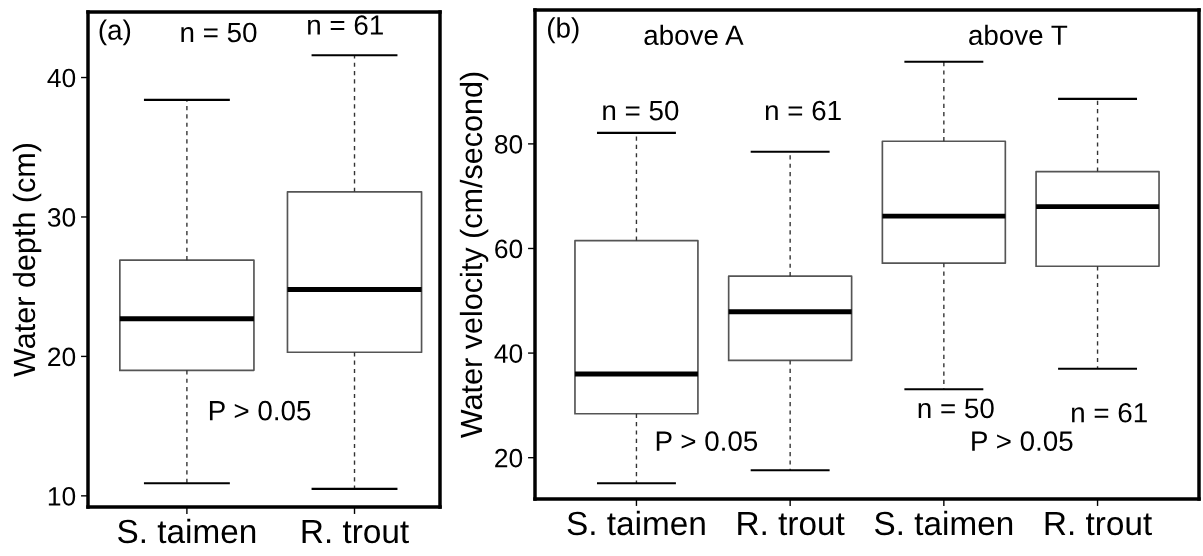 The width and height of the screenshot is (1203, 556). I want to click on annotation: above A, so click(694, 35).